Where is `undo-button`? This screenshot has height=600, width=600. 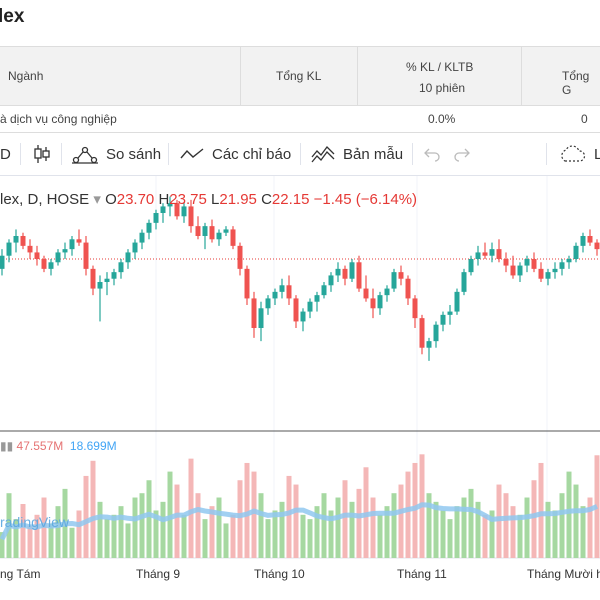 undo-button is located at coordinates (436, 154).